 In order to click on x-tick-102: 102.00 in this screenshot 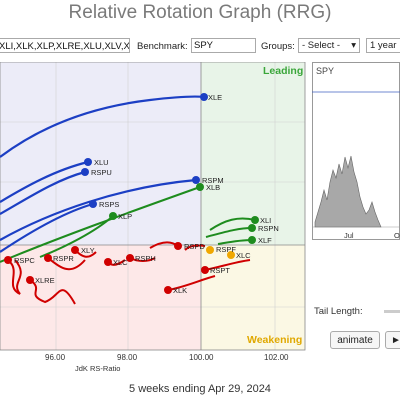, I will do `click(276, 357)`.